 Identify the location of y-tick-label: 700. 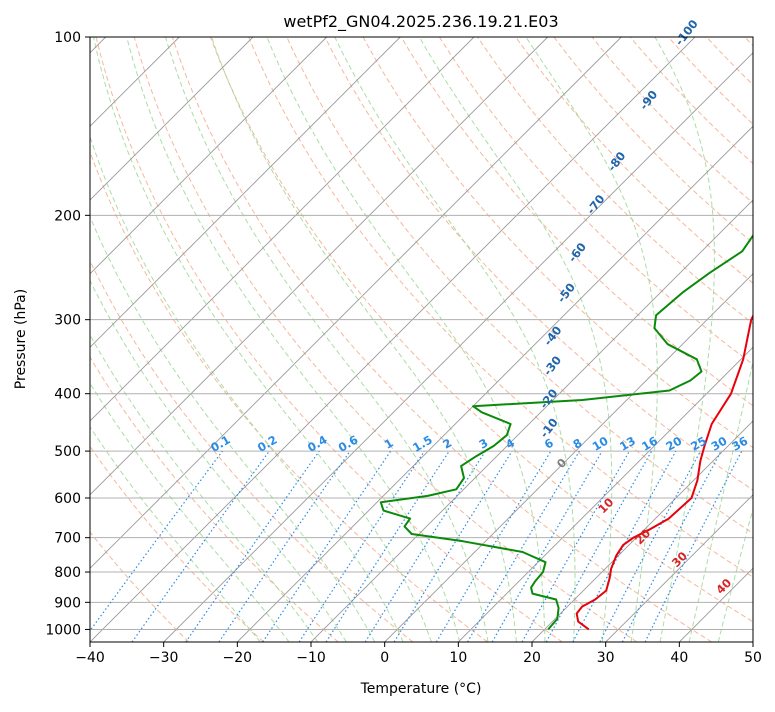
(67, 539).